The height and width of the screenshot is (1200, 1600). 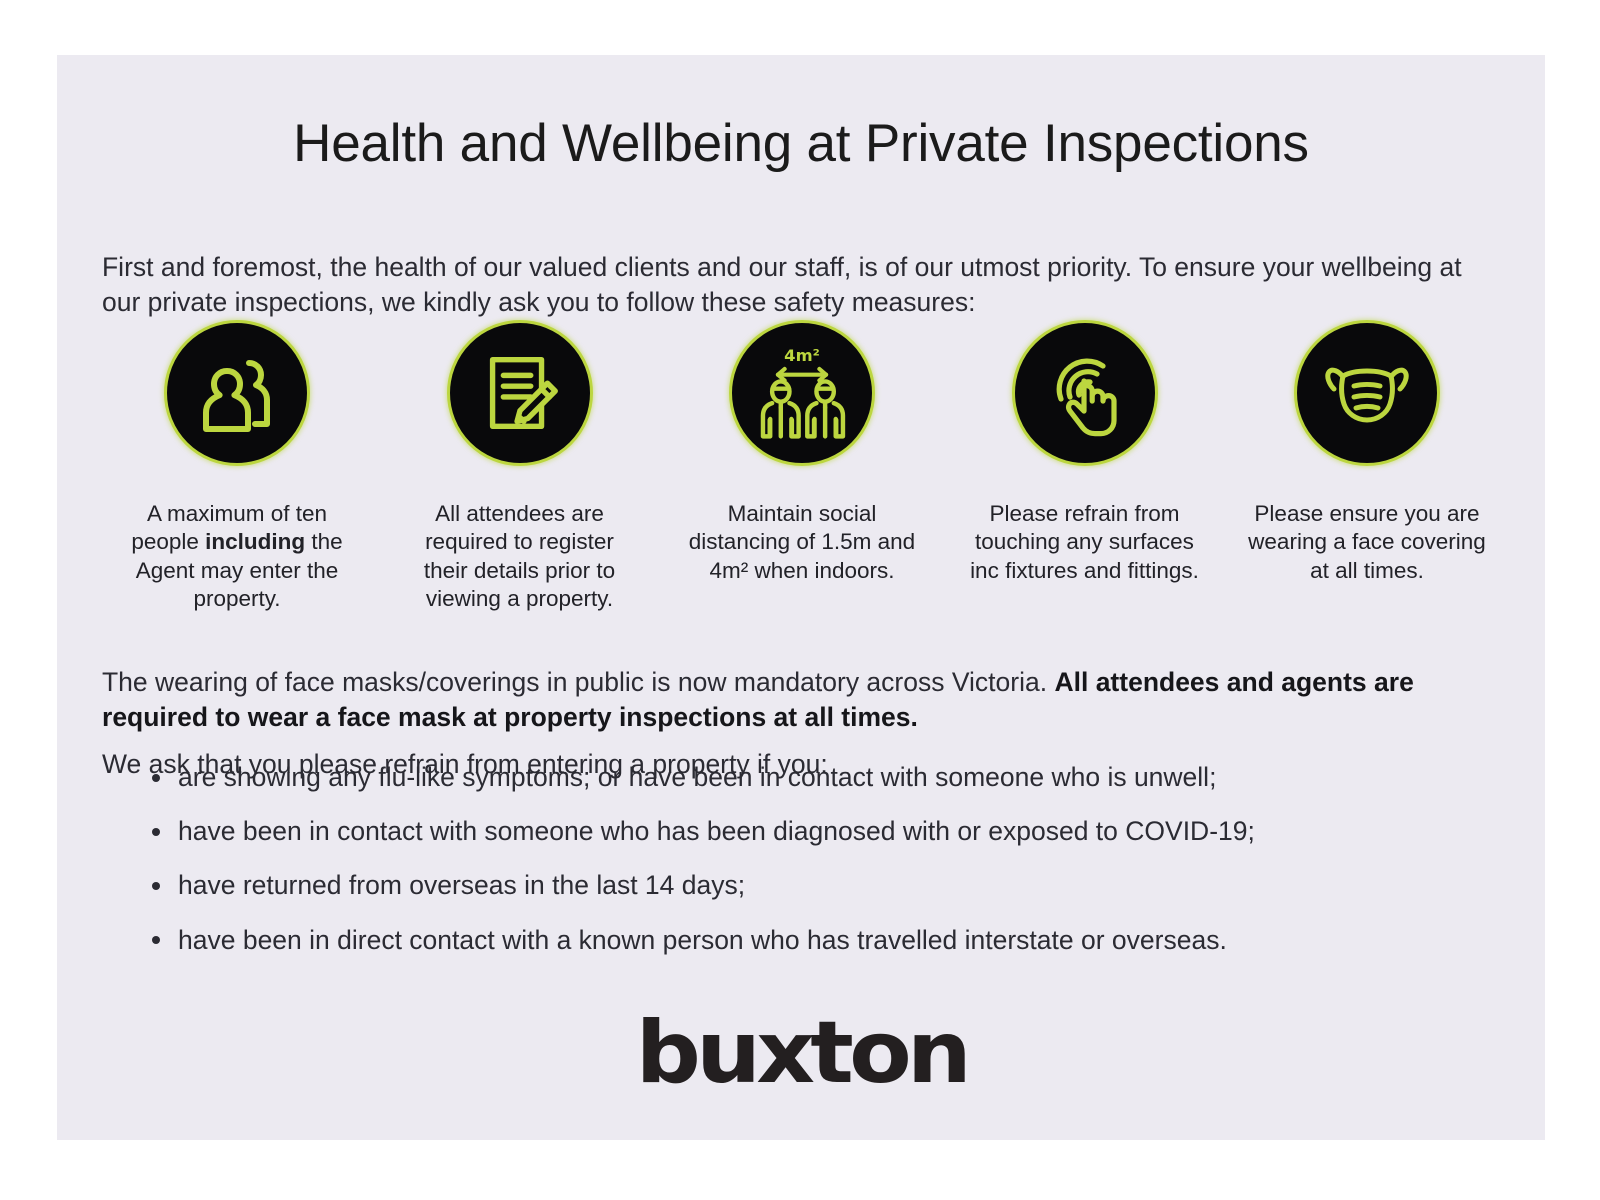 I want to click on caption-text-post: the Agent may enter the property., so click(x=239, y=570).